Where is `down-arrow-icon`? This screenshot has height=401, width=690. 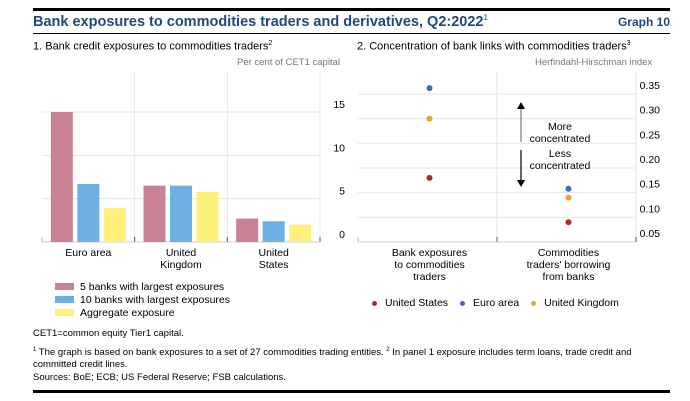 down-arrow-icon is located at coordinates (521, 183).